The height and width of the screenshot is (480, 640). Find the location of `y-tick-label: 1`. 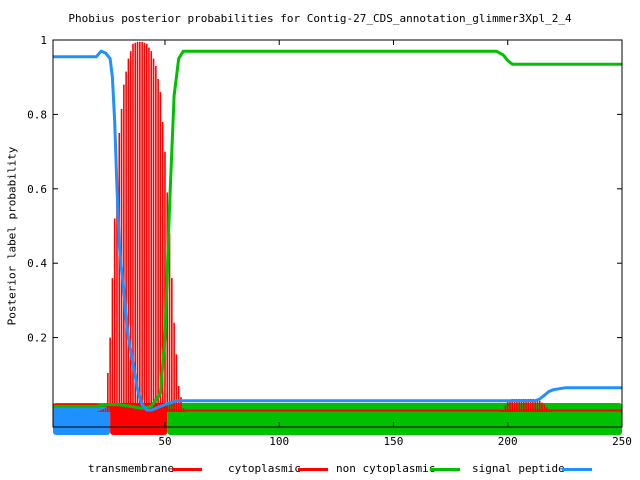

y-tick-label: 1 is located at coordinates (43, 40).